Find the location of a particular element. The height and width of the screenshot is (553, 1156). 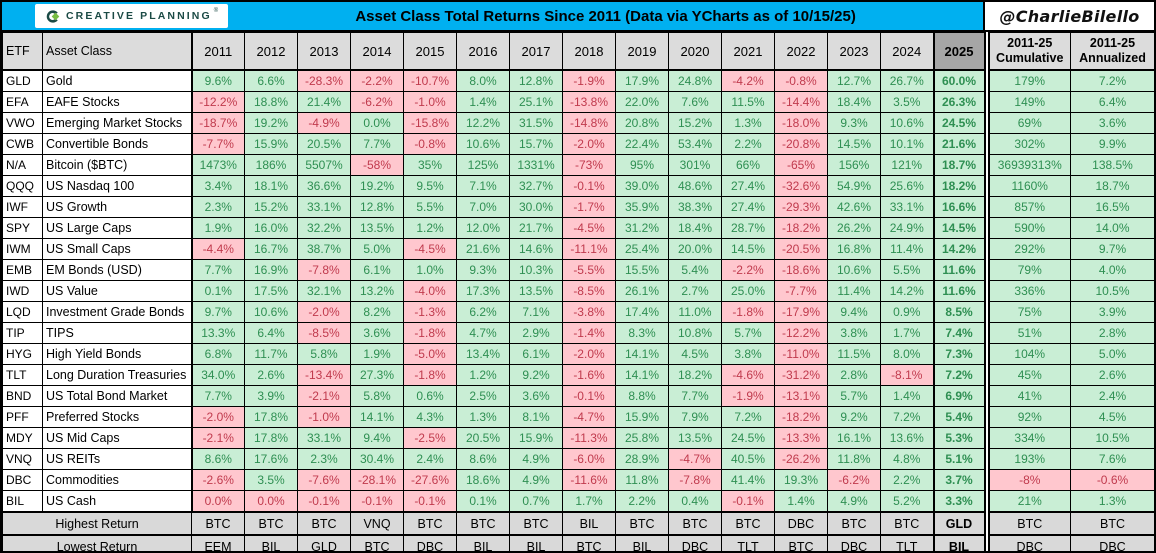

asset-class-column-header: Asset Class is located at coordinates (117, 51).